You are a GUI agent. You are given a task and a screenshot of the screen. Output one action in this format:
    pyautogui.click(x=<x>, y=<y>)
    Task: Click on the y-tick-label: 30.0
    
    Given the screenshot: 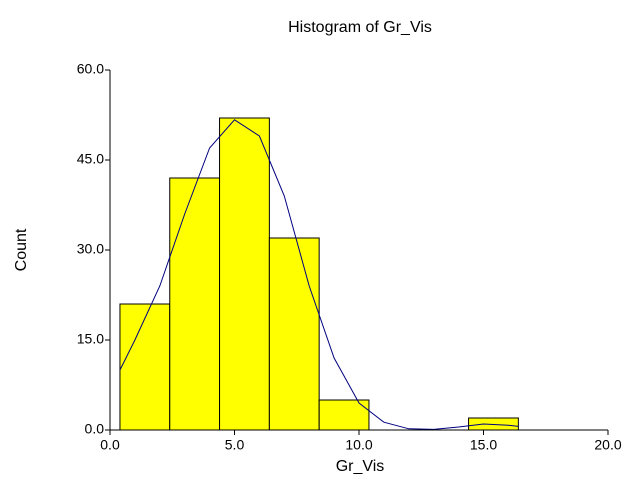 What is the action you would take?
    pyautogui.click(x=90, y=249)
    